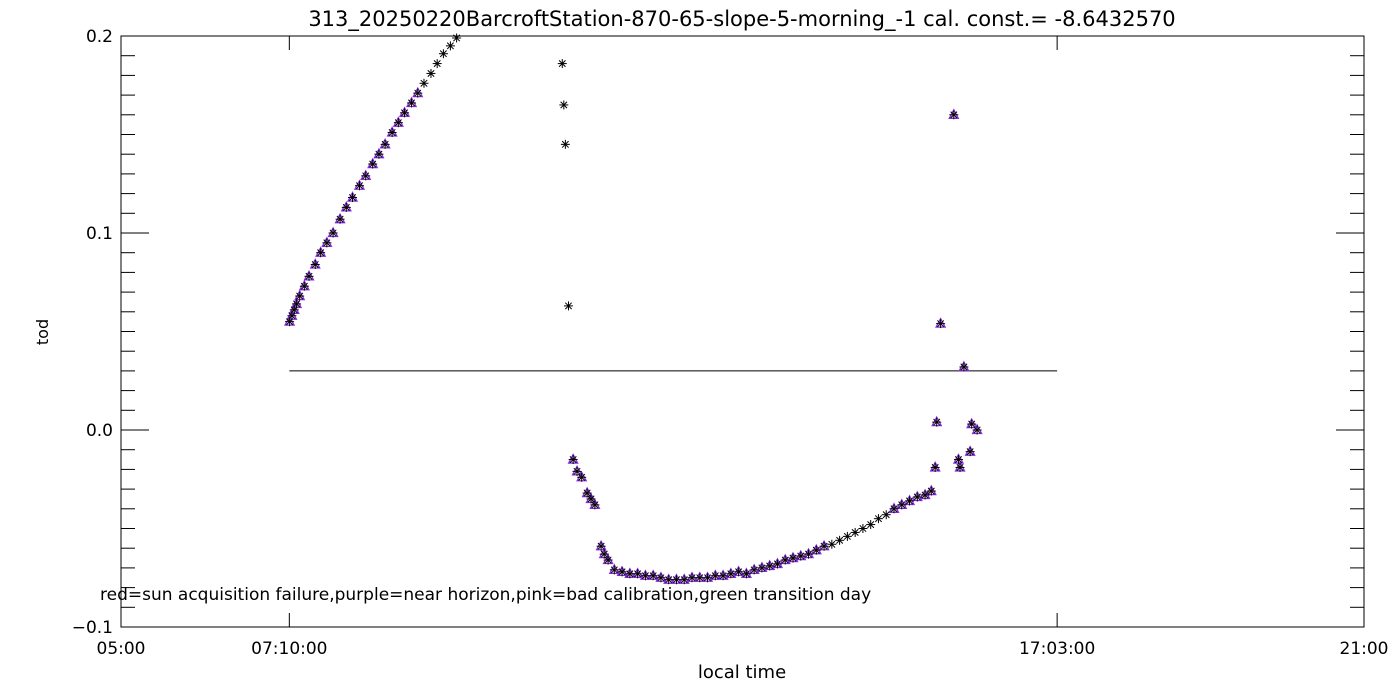  What do you see at coordinates (1057, 649) in the screenshot?
I see `x-tick-label: 17:03:00` at bounding box center [1057, 649].